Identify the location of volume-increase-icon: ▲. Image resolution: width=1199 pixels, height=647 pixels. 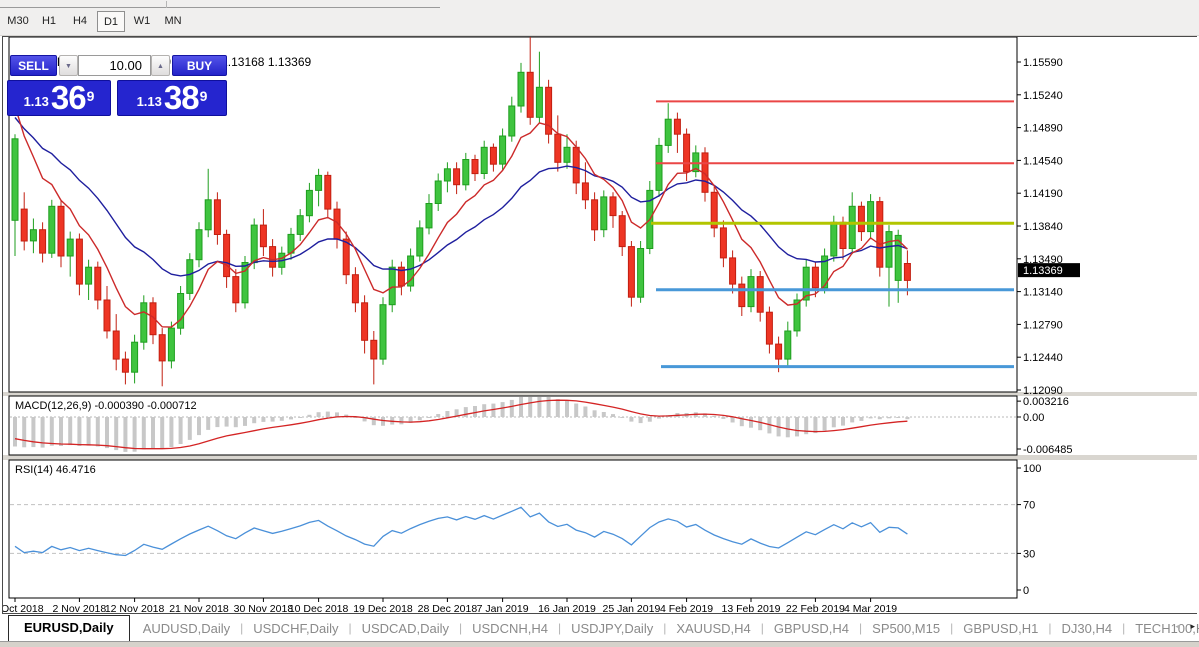
(160, 65).